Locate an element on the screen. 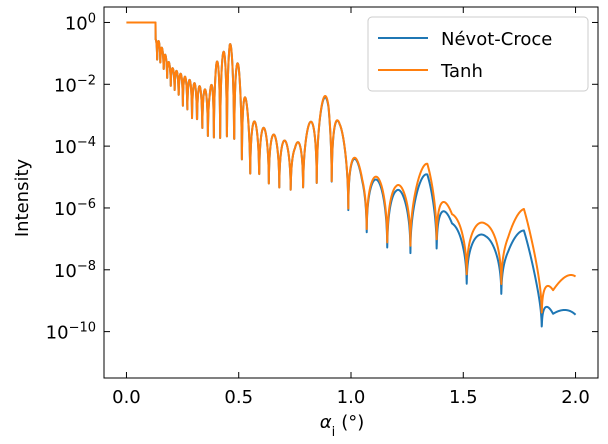 This screenshot has width=608, height=444. y-axis-label: Intensity is located at coordinates (22, 197).